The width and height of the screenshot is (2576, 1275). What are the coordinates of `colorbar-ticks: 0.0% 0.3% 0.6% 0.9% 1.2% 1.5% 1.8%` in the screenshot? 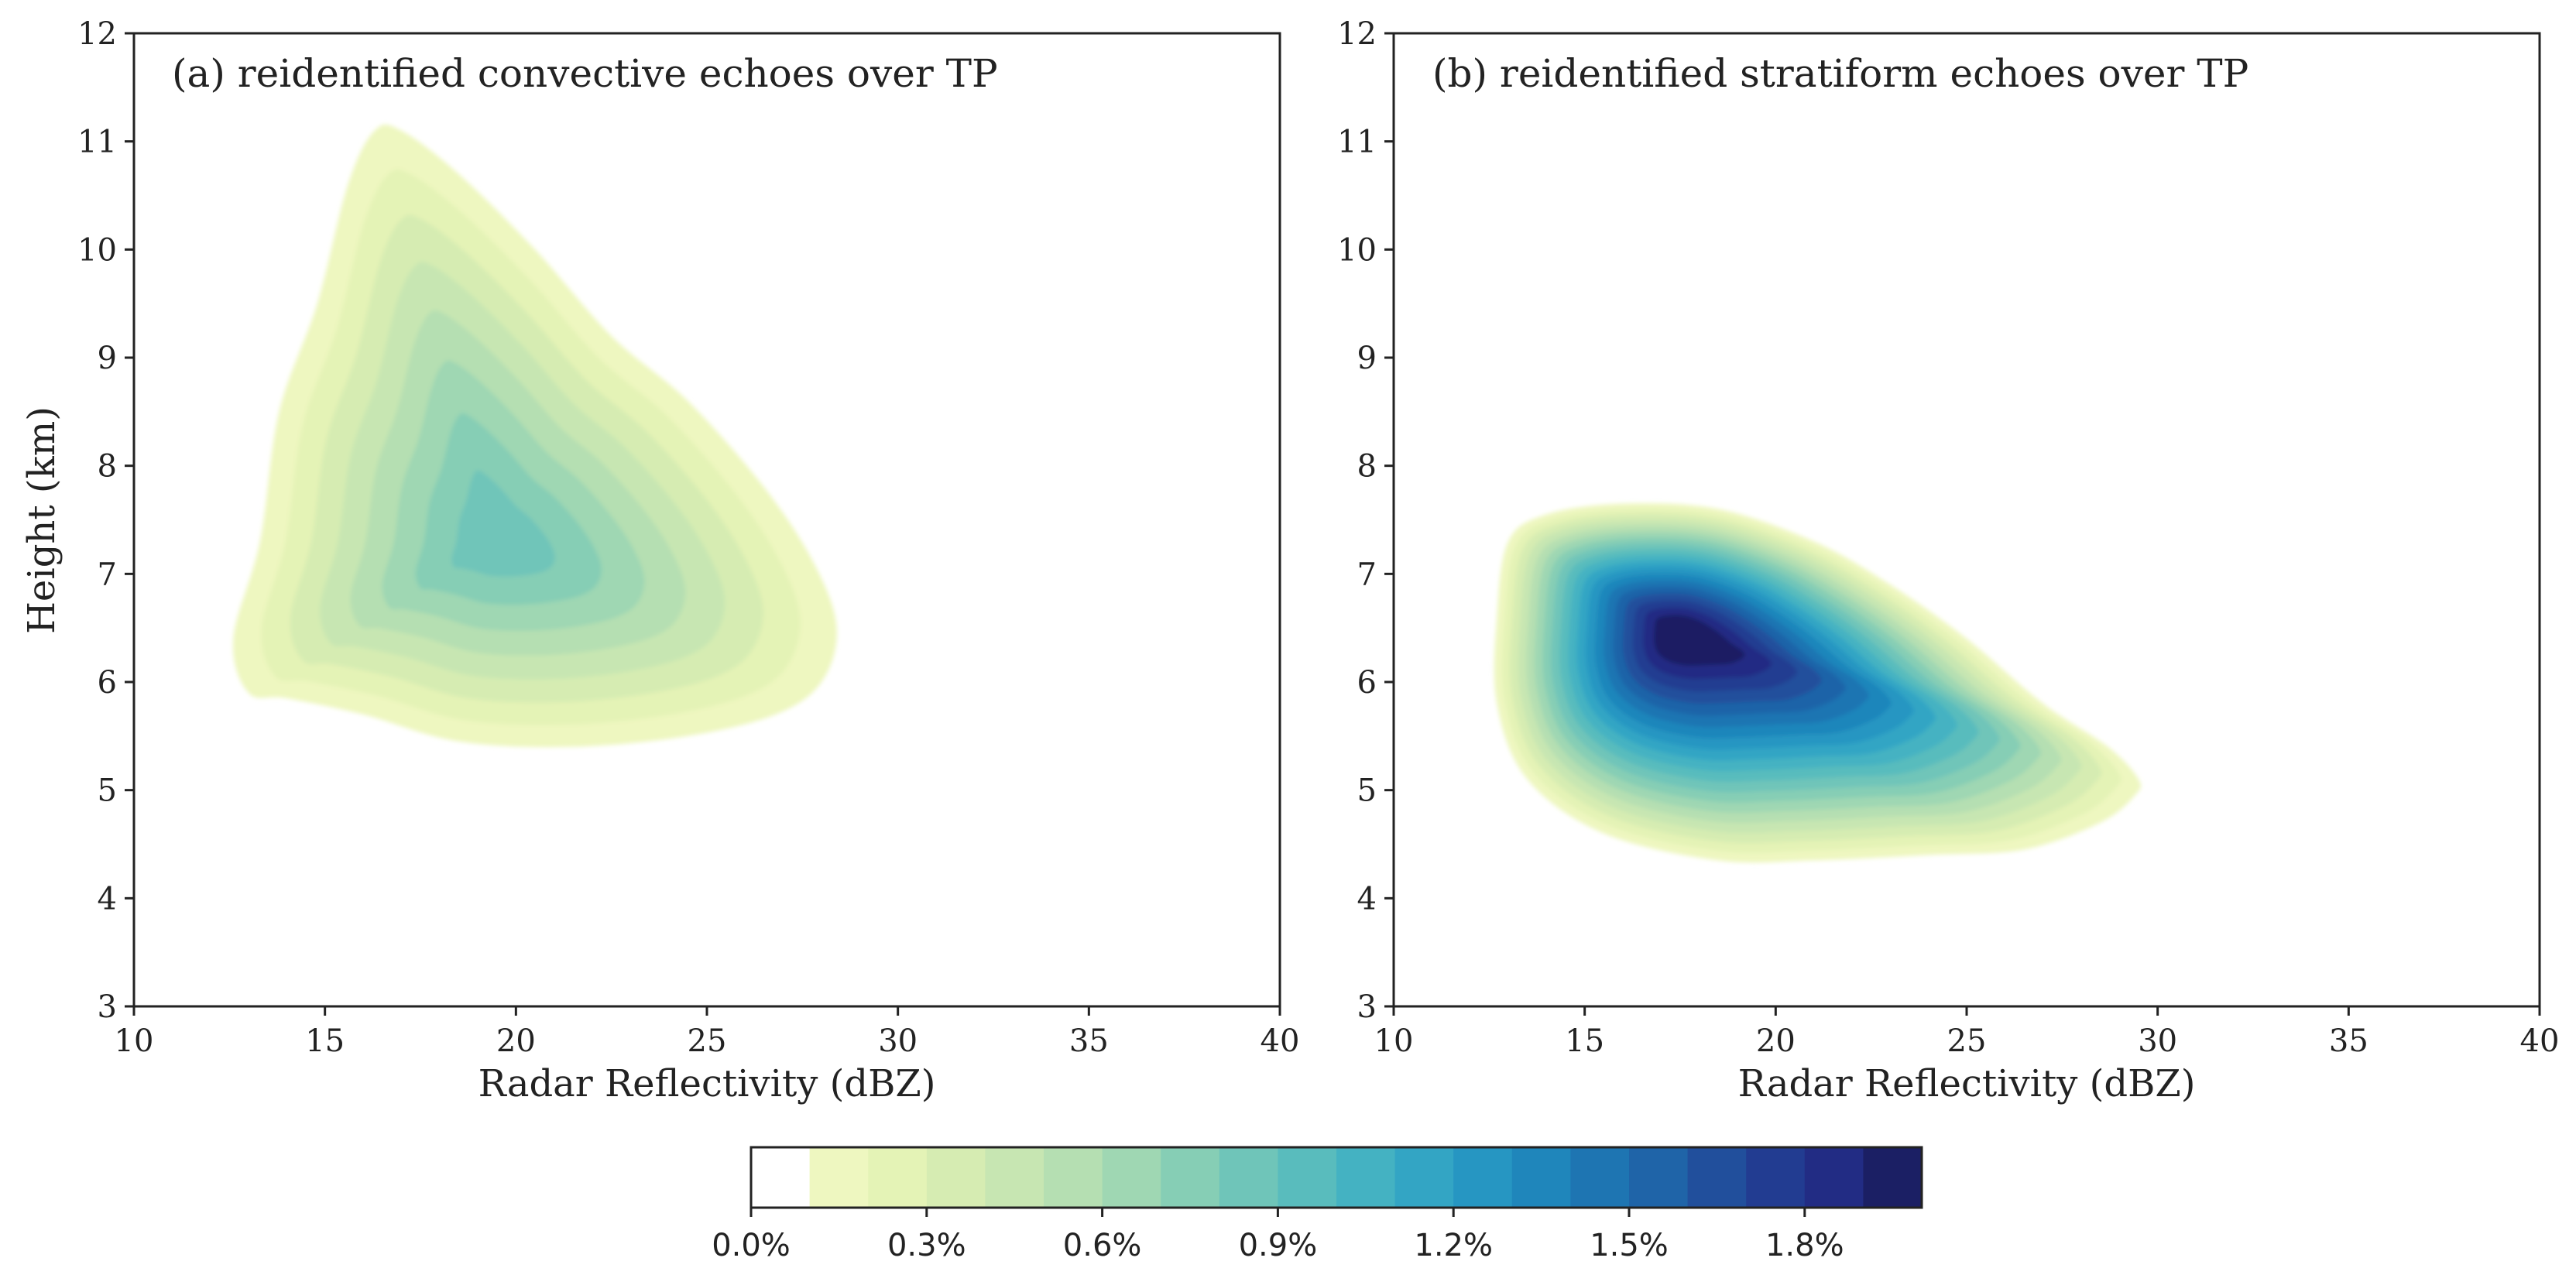 It's located at (1278, 1235).